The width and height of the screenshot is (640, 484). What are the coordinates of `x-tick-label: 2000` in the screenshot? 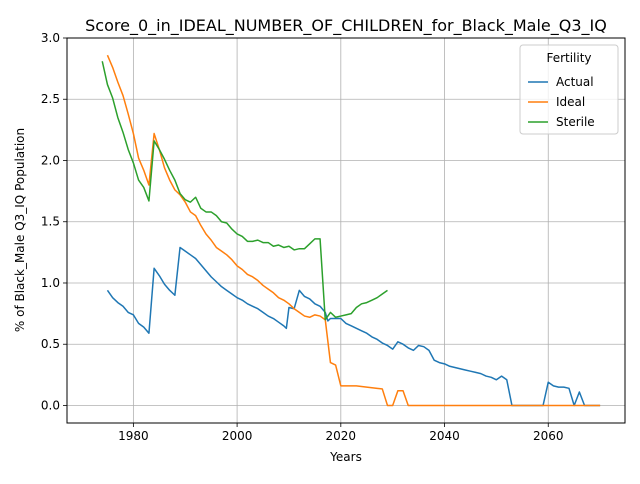 It's located at (237, 436).